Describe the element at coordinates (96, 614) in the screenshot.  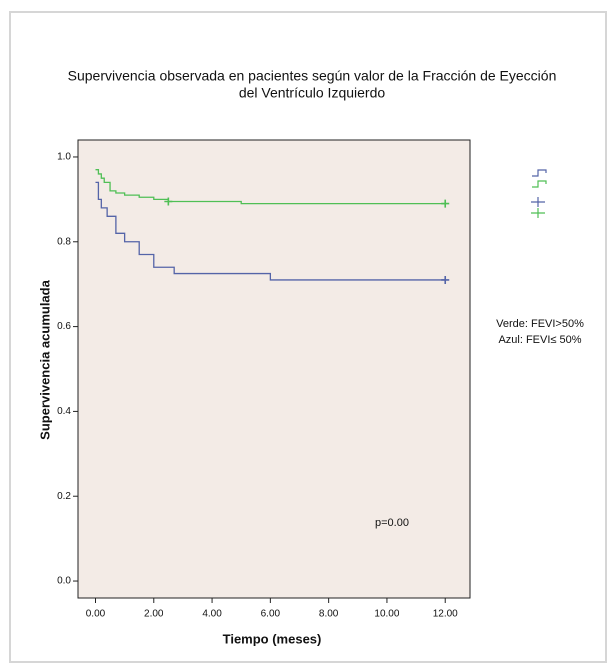
I see `x-tick-label: 0.00` at that location.